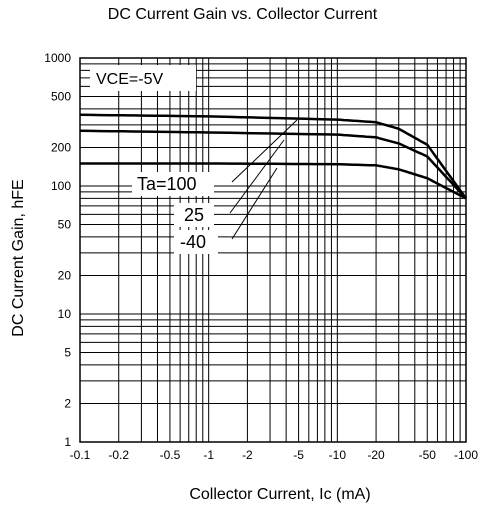  I want to click on x-tick-label: -10, so click(338, 455).